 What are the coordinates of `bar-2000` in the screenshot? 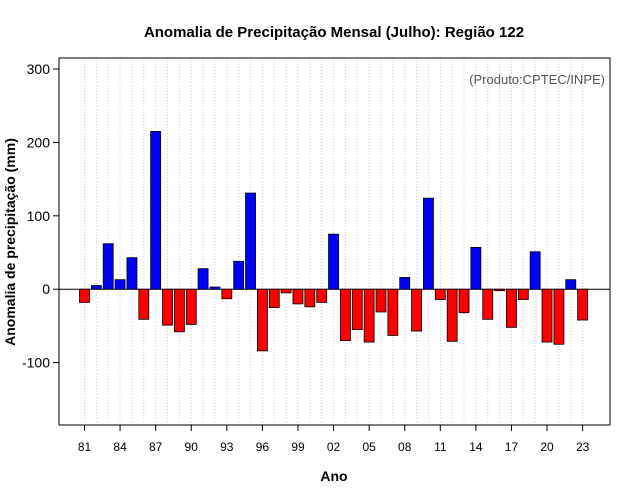 It's located at (310, 298).